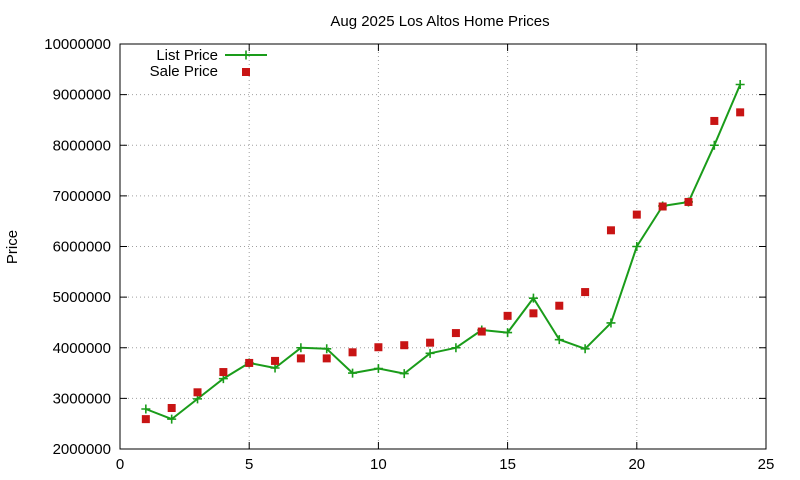  Describe the element at coordinates (82, 398) in the screenshot. I see `y-tick-label: 3000000` at that location.